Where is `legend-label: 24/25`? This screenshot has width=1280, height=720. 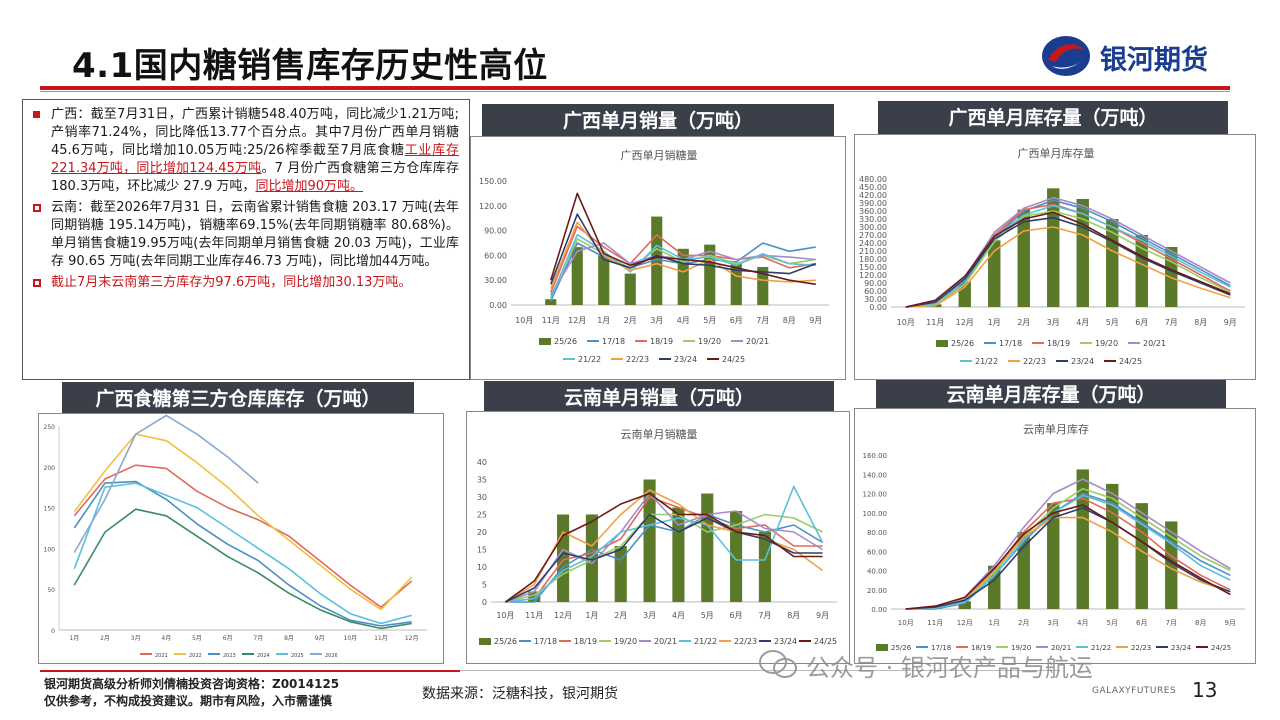
legend-label: 24/25 is located at coordinates (825, 641).